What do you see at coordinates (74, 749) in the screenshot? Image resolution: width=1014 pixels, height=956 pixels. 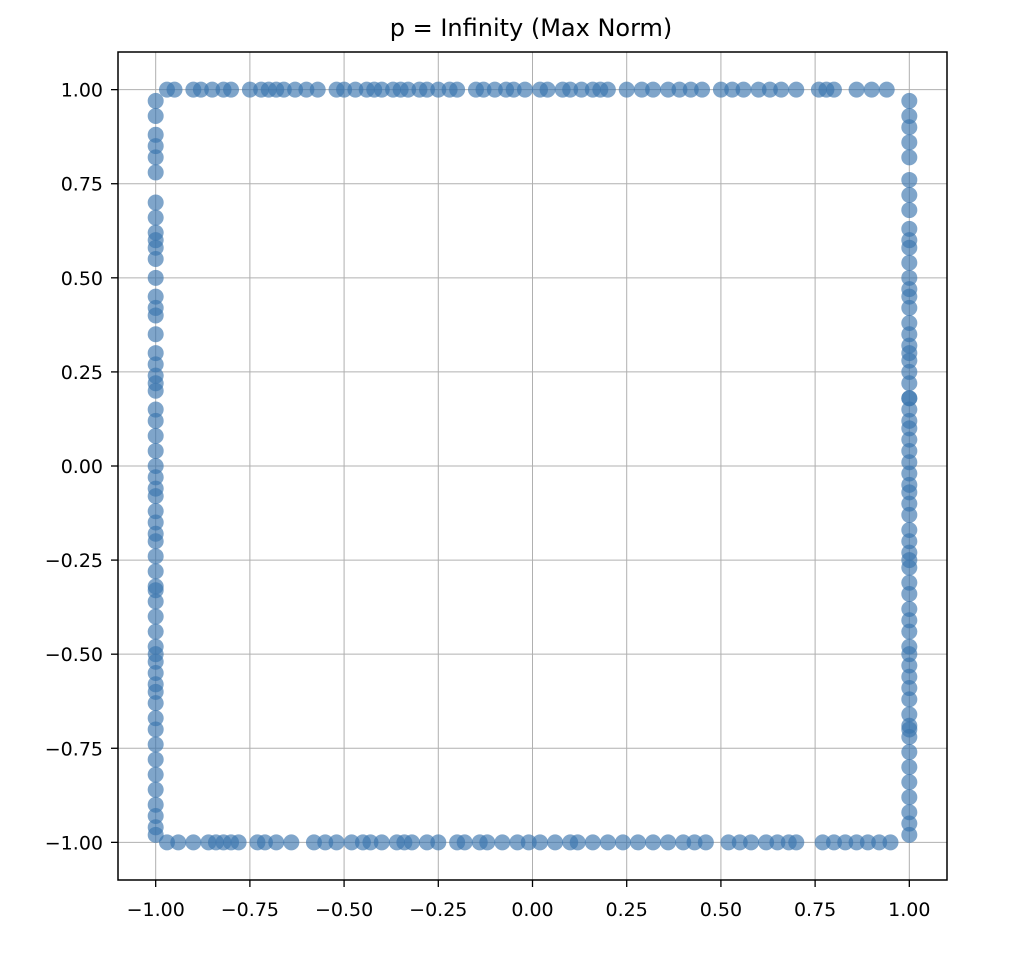 I see `y-tick-label: −0.75` at bounding box center [74, 749].